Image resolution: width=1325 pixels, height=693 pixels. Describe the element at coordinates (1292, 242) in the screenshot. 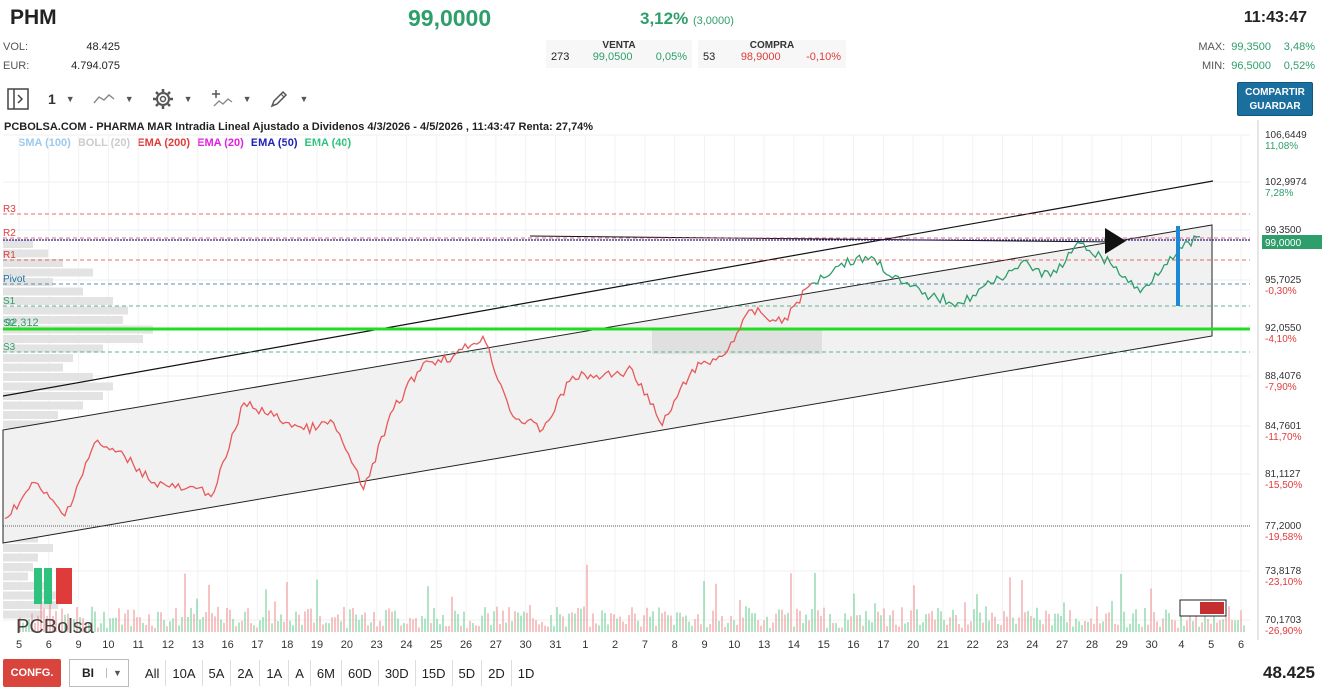

I see `current-price-tag` at that location.